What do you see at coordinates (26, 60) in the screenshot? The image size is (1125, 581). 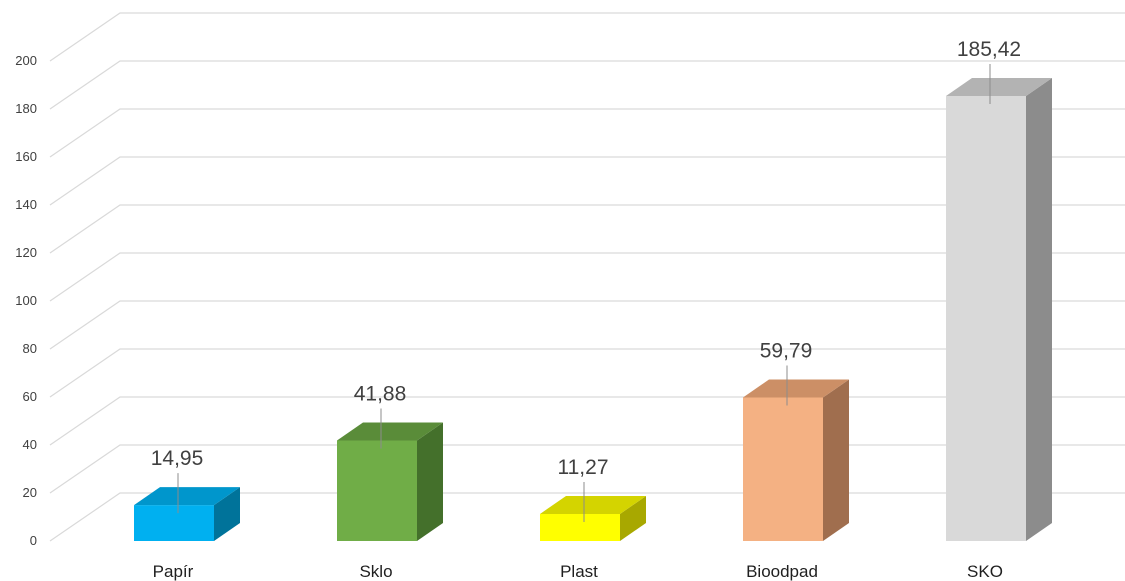 I see `y-tick-label: 200` at bounding box center [26, 60].